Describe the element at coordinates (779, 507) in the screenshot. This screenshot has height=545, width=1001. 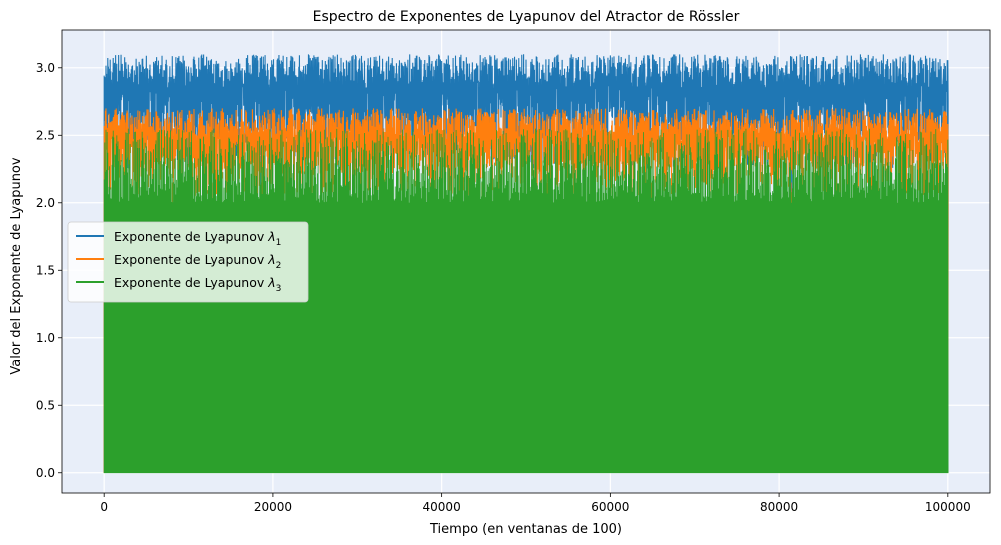
I see `x-tick-label: 80000` at that location.